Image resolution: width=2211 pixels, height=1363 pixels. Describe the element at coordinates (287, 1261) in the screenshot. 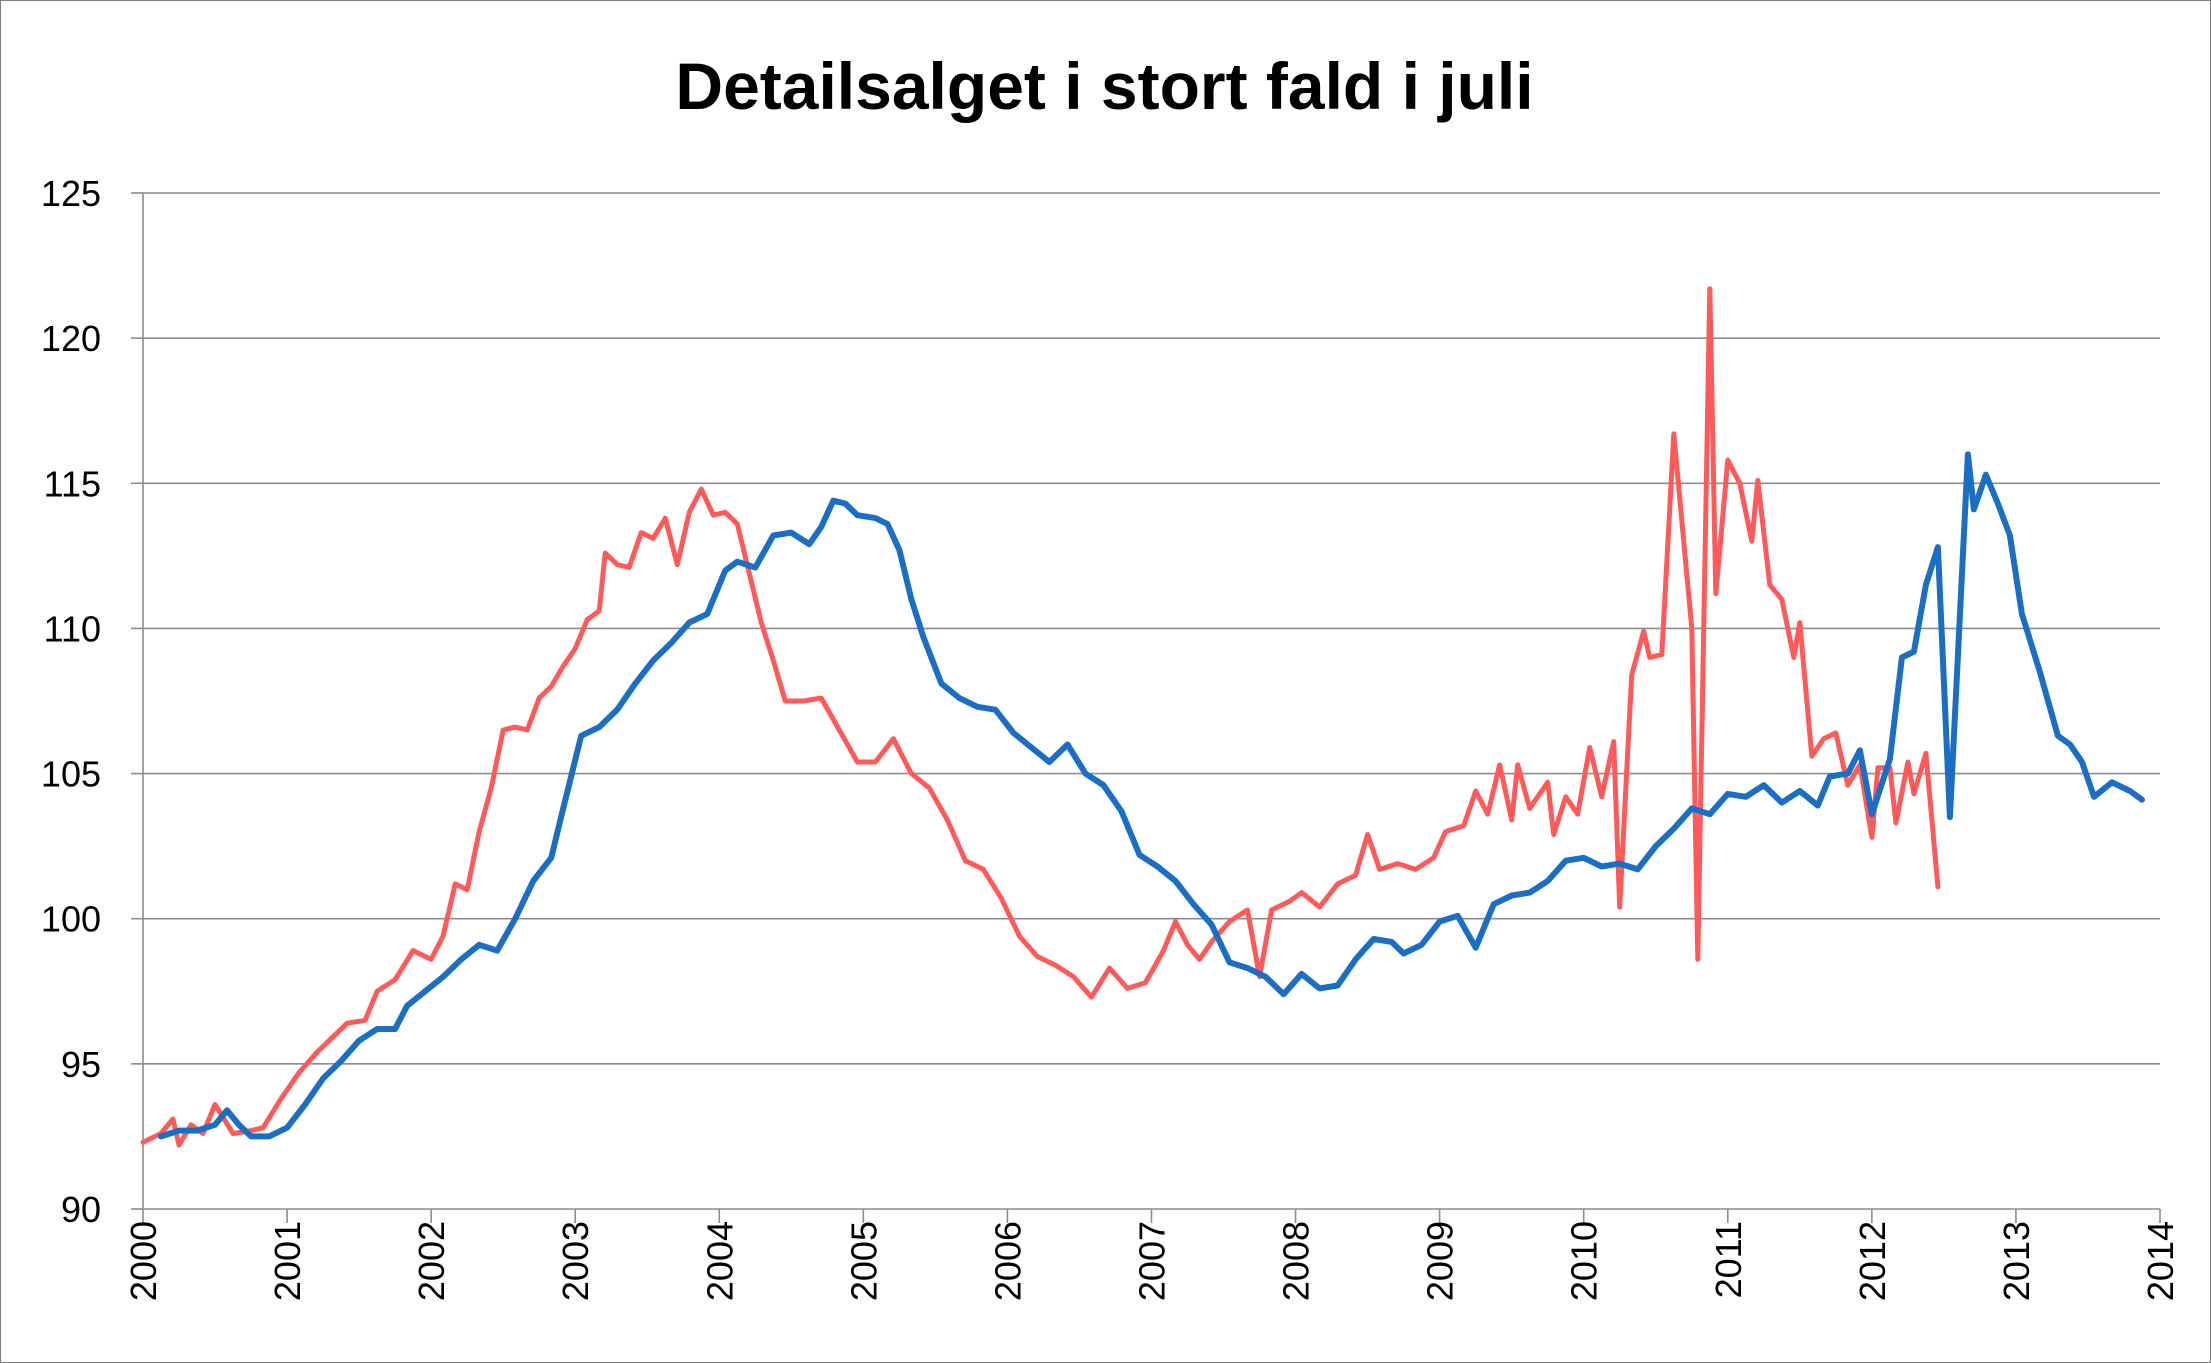

I see `x-tick-label: 2001` at that location.